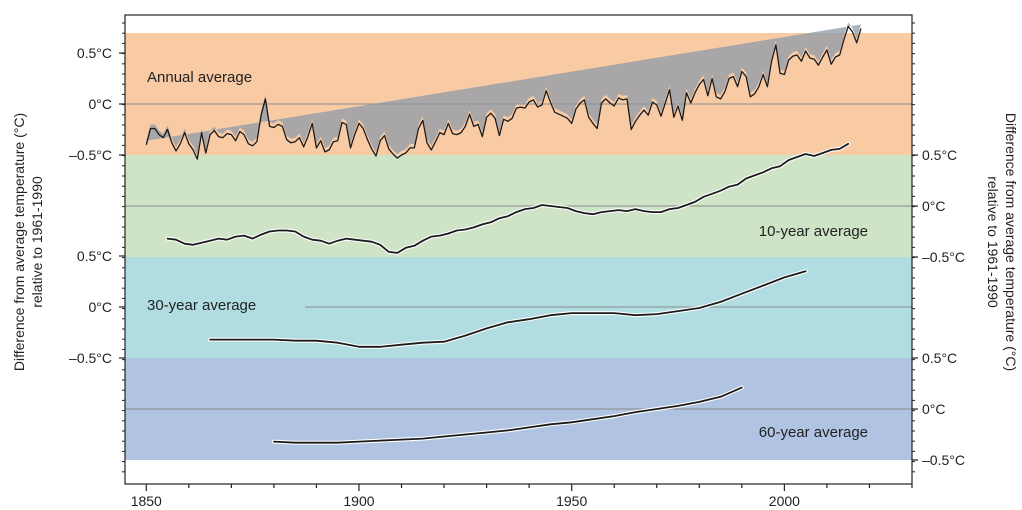  I want to click on 10-year-average-label: 10-year average, so click(813, 231).